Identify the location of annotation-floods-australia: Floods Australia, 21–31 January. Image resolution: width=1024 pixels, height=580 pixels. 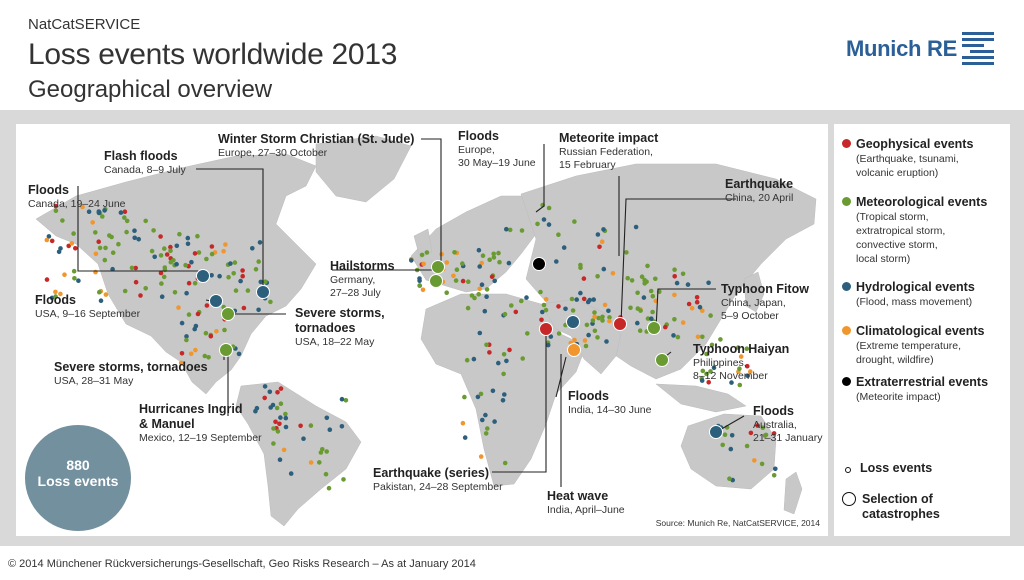
(788, 424).